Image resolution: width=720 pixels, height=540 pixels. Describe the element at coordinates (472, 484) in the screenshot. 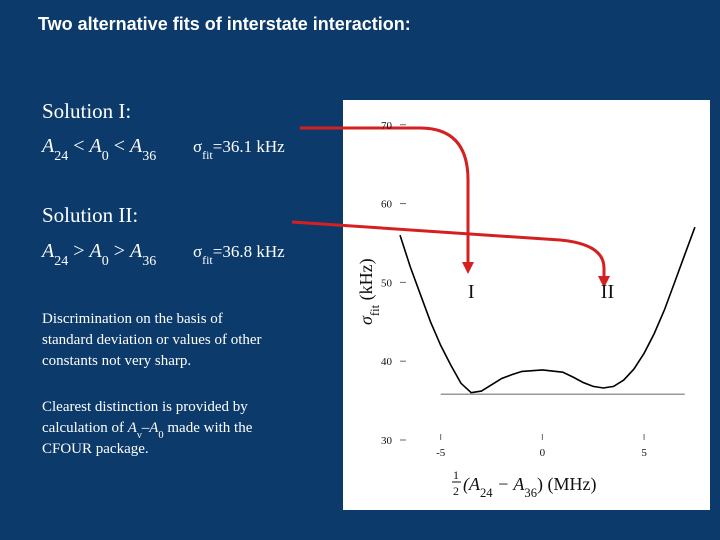

I see `text-part: (A` at that location.